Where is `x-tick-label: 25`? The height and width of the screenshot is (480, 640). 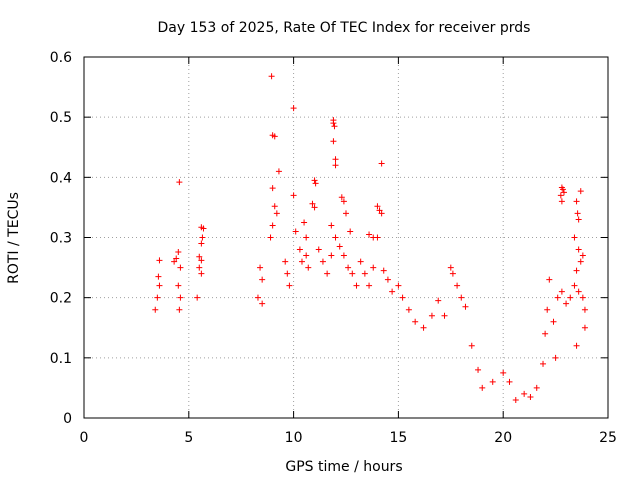
x-tick-label: 25 is located at coordinates (608, 438).